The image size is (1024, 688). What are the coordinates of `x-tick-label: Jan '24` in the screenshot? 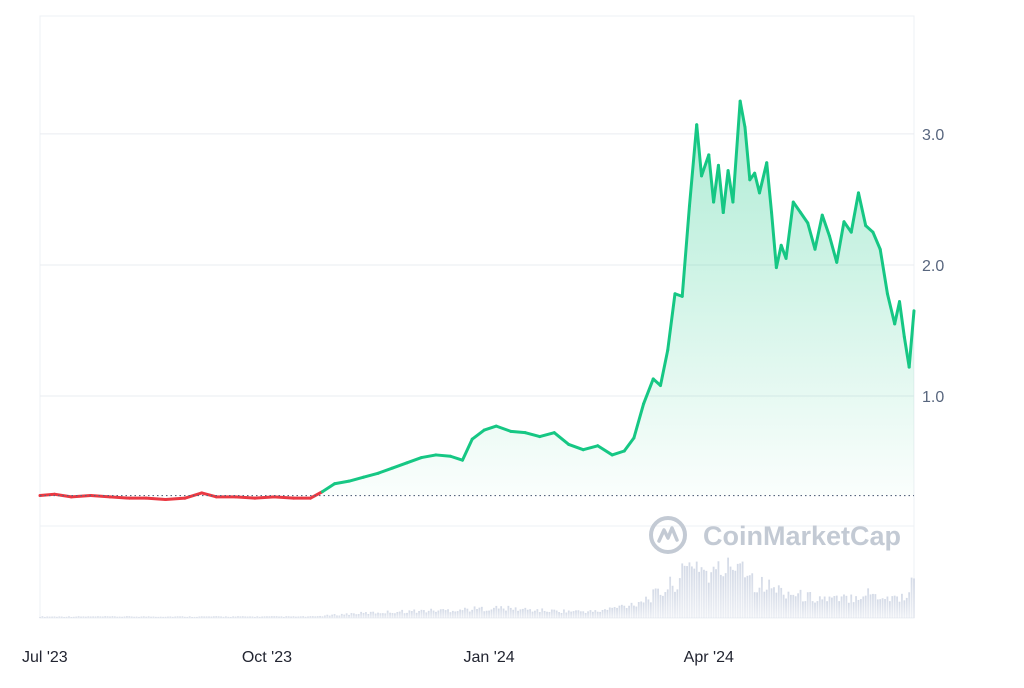 It's located at (489, 657).